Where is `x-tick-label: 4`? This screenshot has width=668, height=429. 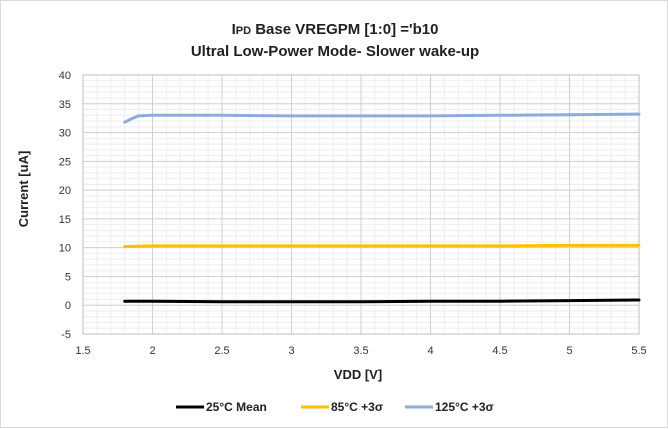
x-tick-label: 4 is located at coordinates (430, 351).